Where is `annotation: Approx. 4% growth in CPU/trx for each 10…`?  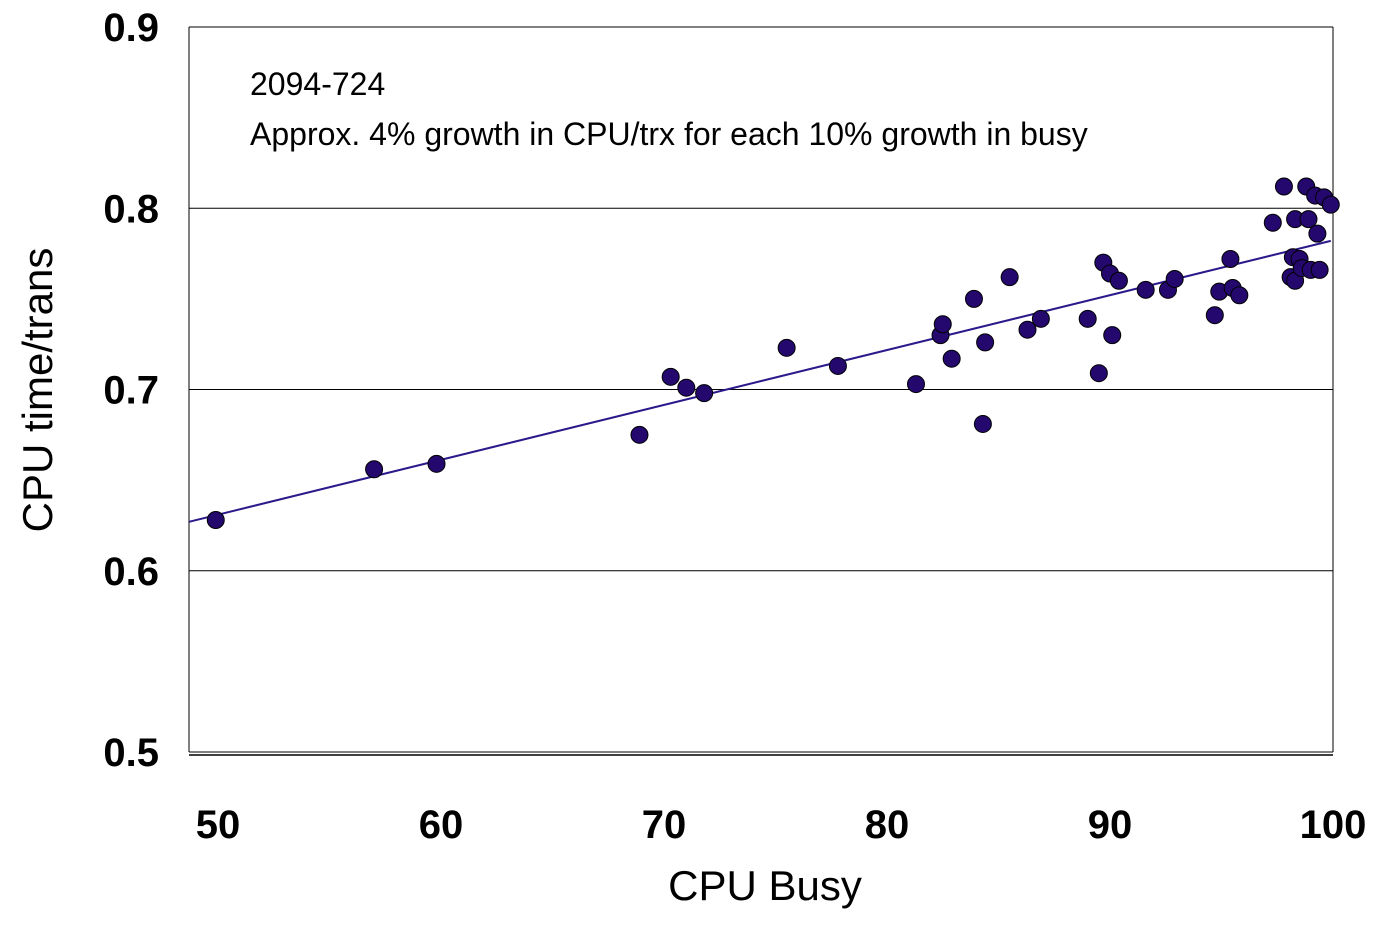 annotation: Approx. 4% growth in CPU/trx for each 10… is located at coordinates (669, 134).